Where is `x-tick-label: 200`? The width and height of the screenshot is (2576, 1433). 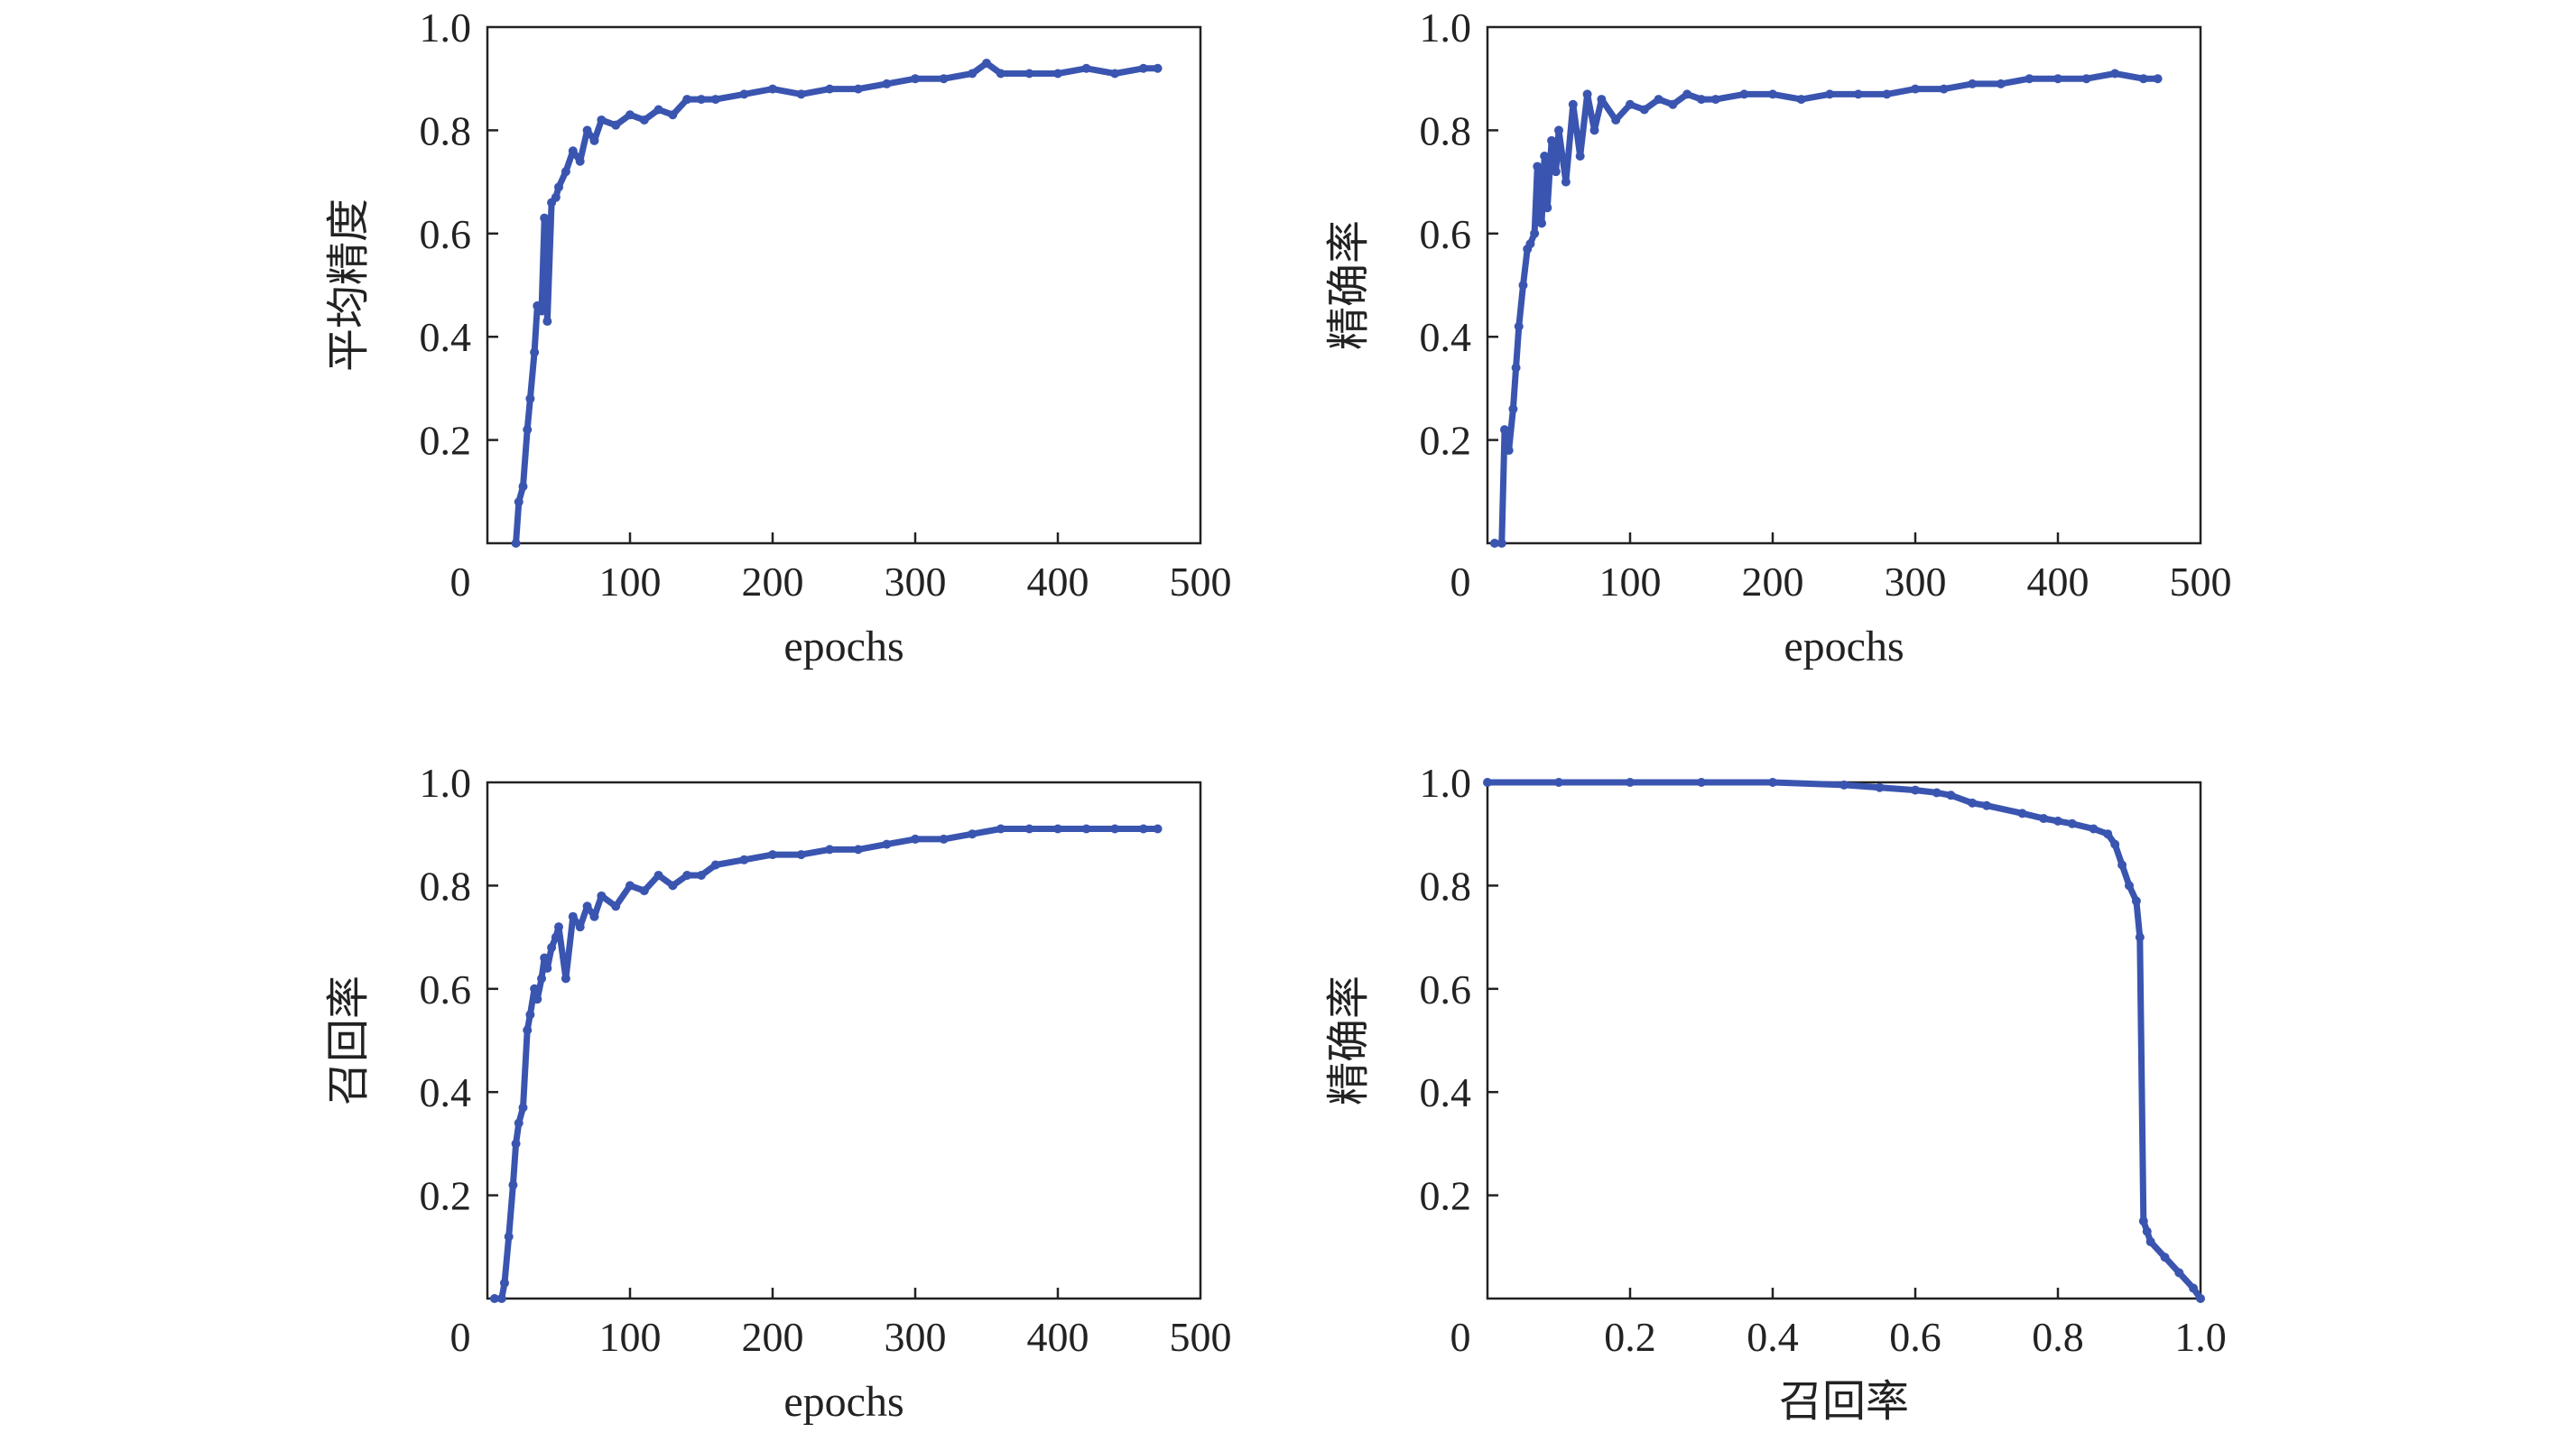
x-tick-label: 200 is located at coordinates (773, 582).